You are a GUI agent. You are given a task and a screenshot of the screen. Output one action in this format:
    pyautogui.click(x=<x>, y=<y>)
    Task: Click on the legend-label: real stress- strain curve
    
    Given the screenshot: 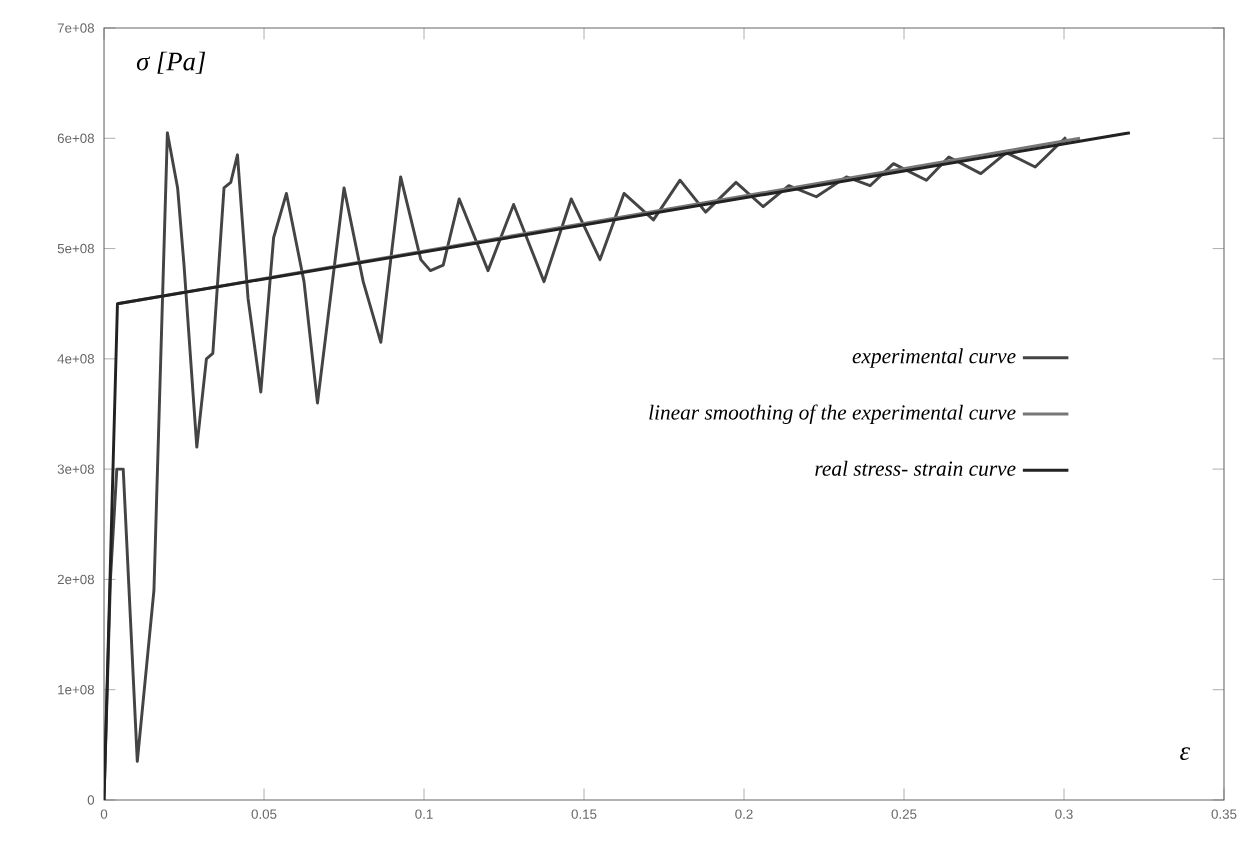 What is the action you would take?
    pyautogui.click(x=915, y=468)
    